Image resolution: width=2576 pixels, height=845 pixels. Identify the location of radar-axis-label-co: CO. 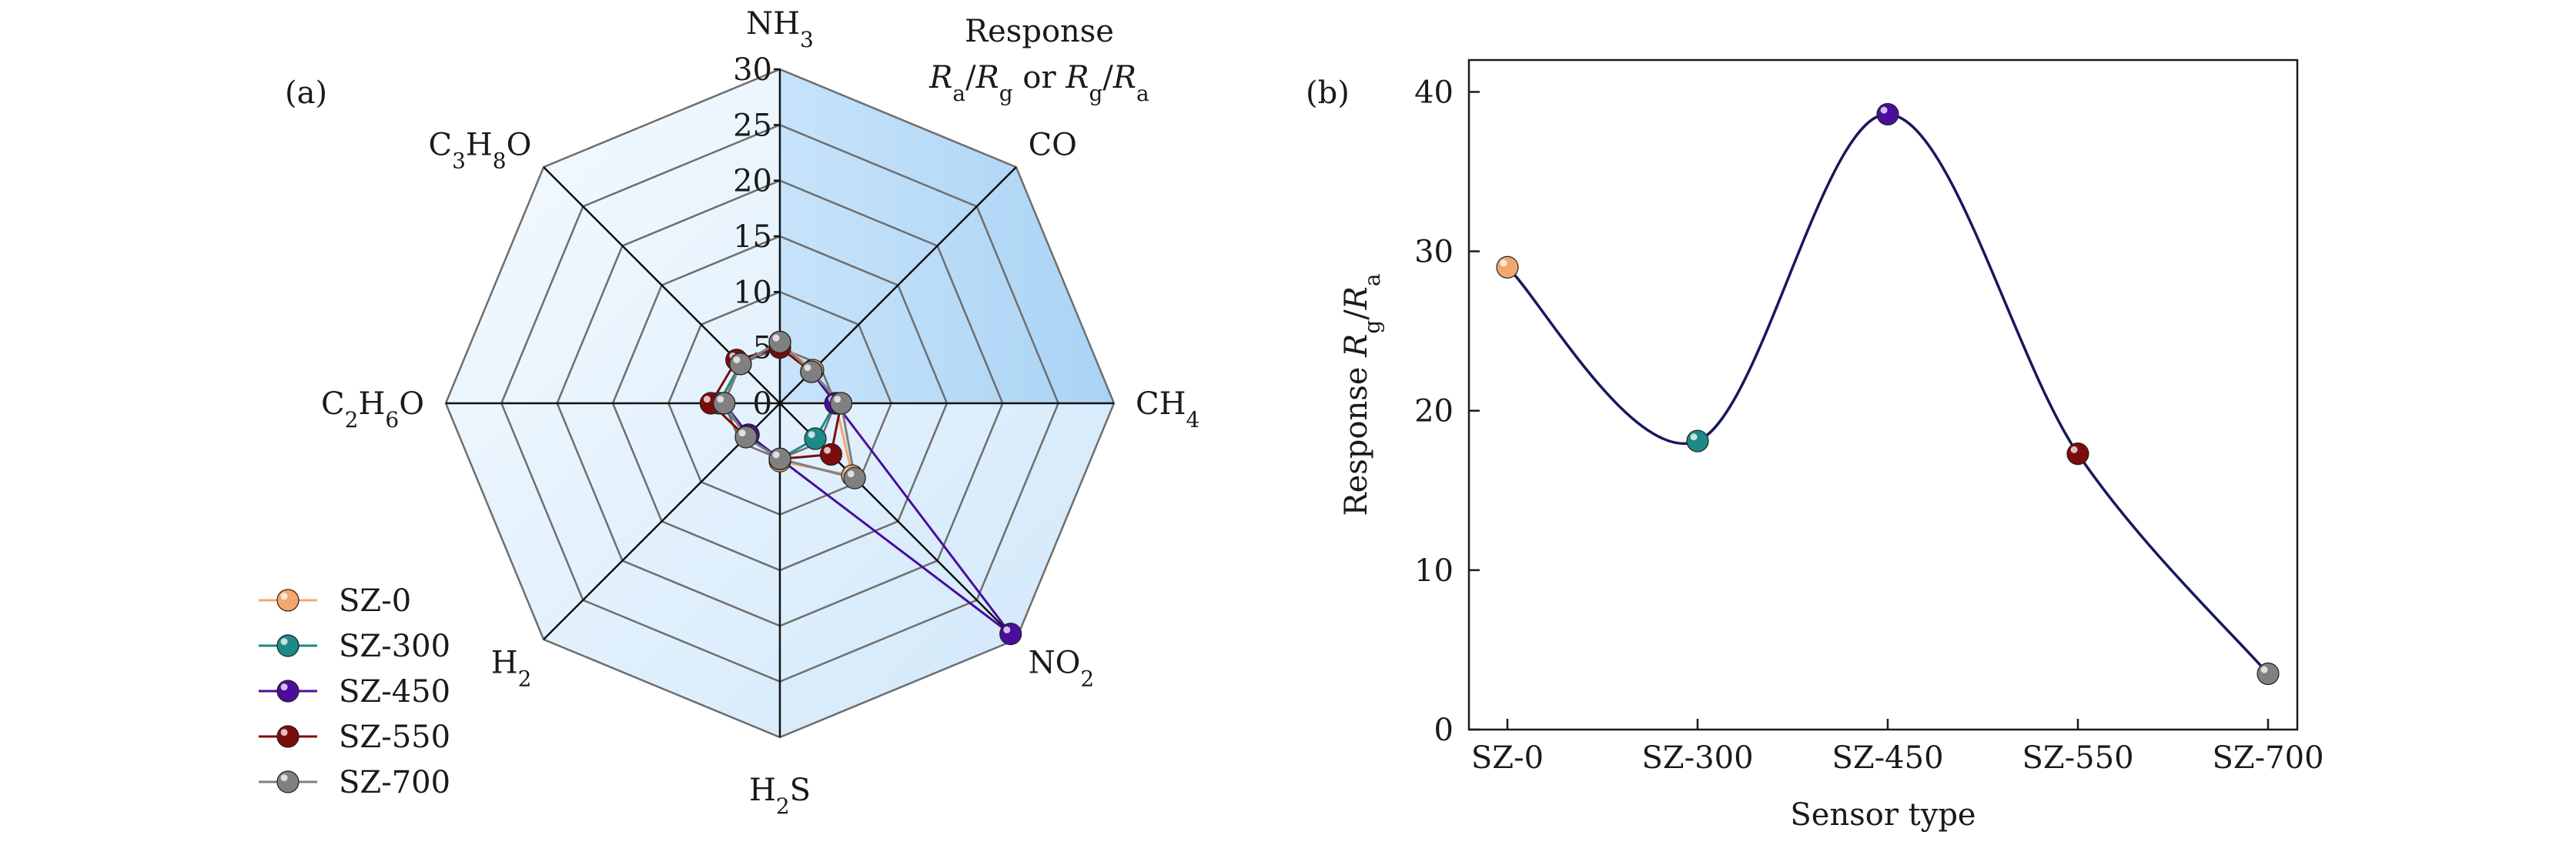
(1053, 144).